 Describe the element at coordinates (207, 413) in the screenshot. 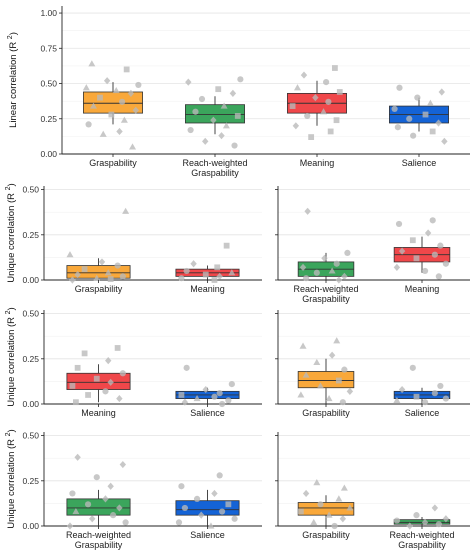

I see `x-tick-label: Salience` at that location.